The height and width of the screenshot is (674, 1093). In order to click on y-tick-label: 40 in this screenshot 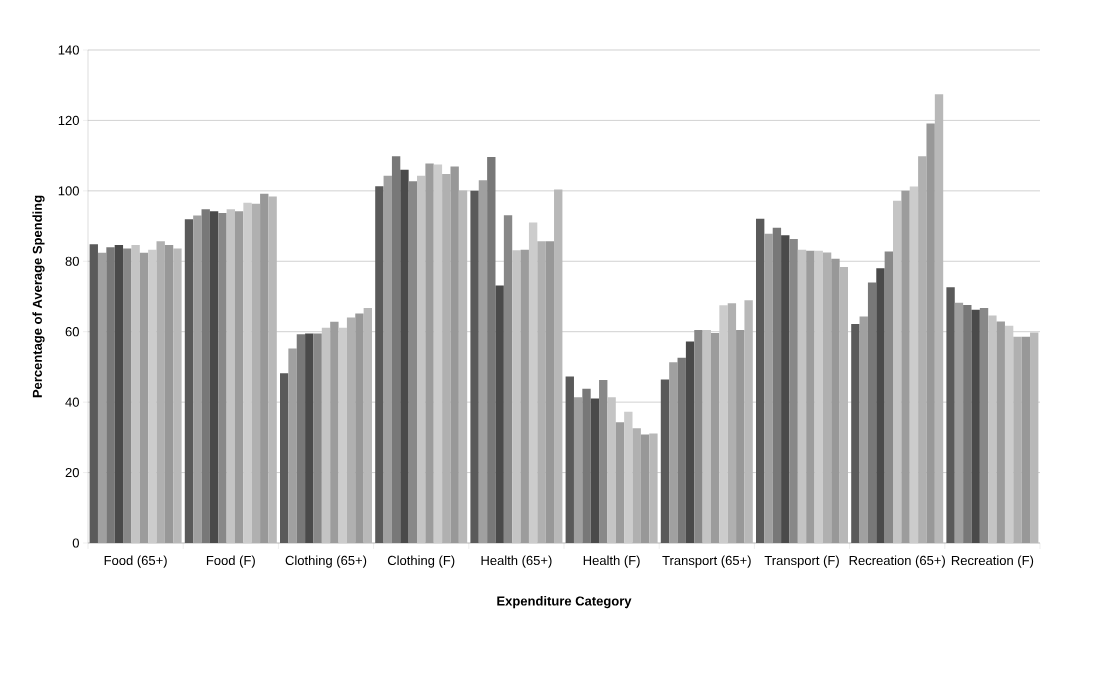, I will do `click(72, 402)`.